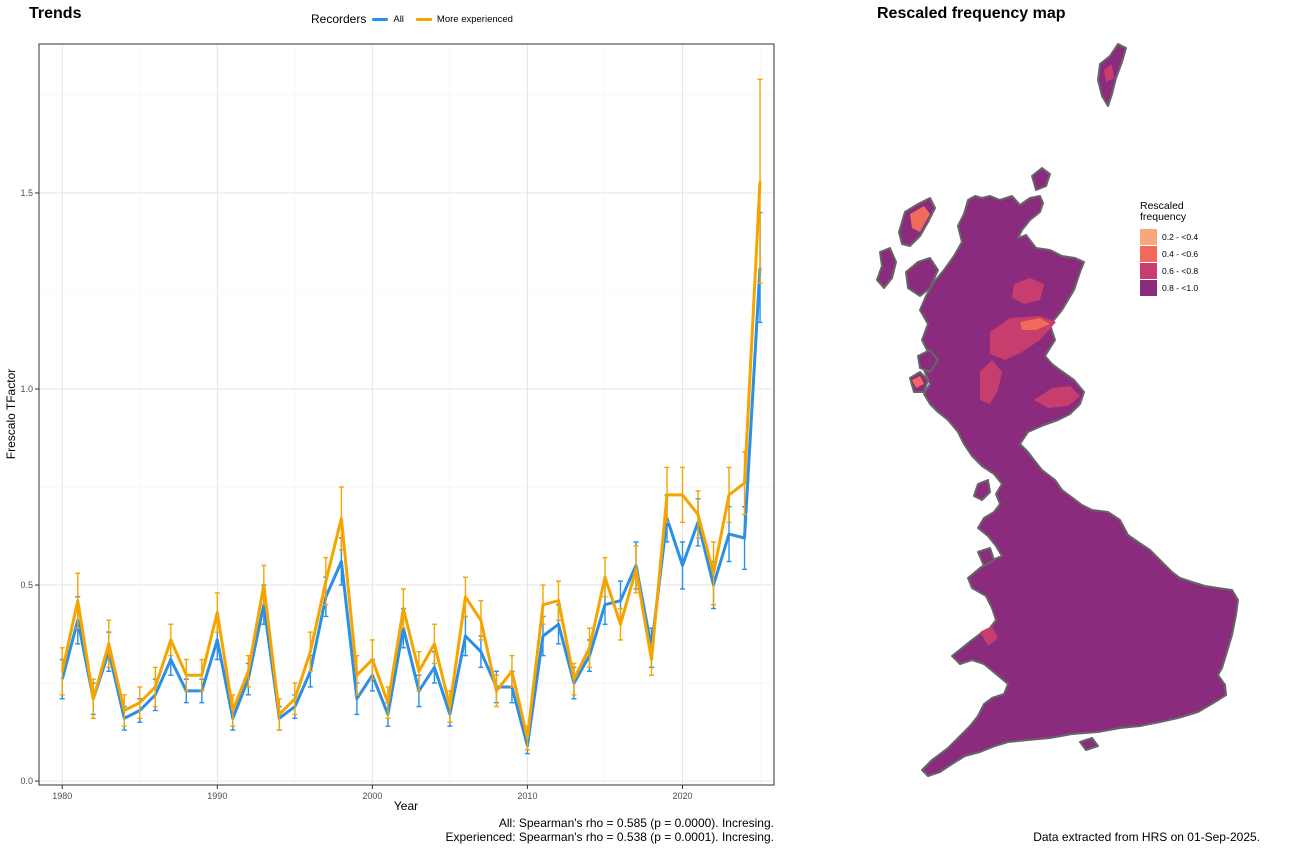 This screenshot has height=850, width=1300. I want to click on map-legend-item: 0.2 - <0.4, so click(1170, 236).